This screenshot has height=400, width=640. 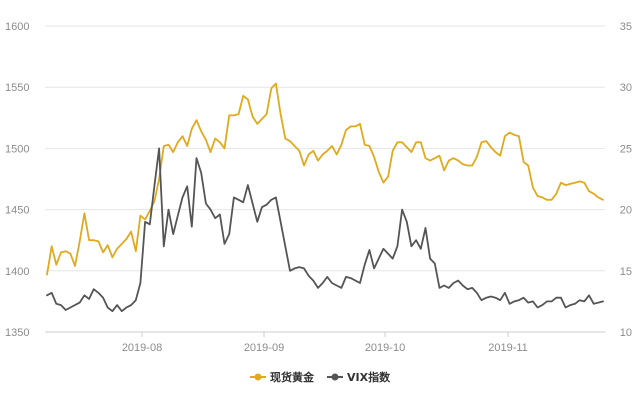 I want to click on legend-item-gold: 现货黄金, so click(x=282, y=377).